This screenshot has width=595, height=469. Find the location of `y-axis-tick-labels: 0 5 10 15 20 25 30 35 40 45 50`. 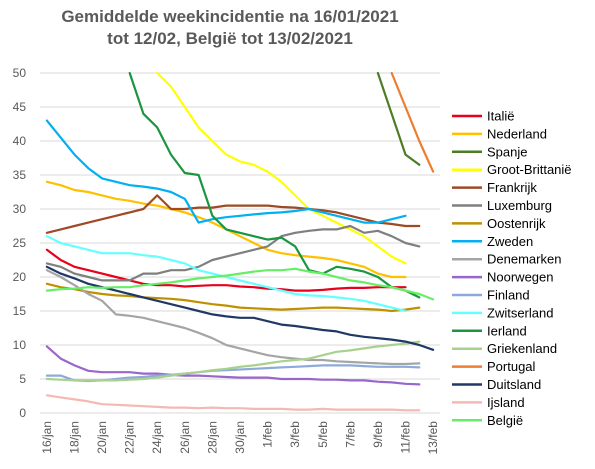

y-axis-tick-labels: 0 5 10 15 20 25 30 35 40 45 50 is located at coordinates (20, 243).